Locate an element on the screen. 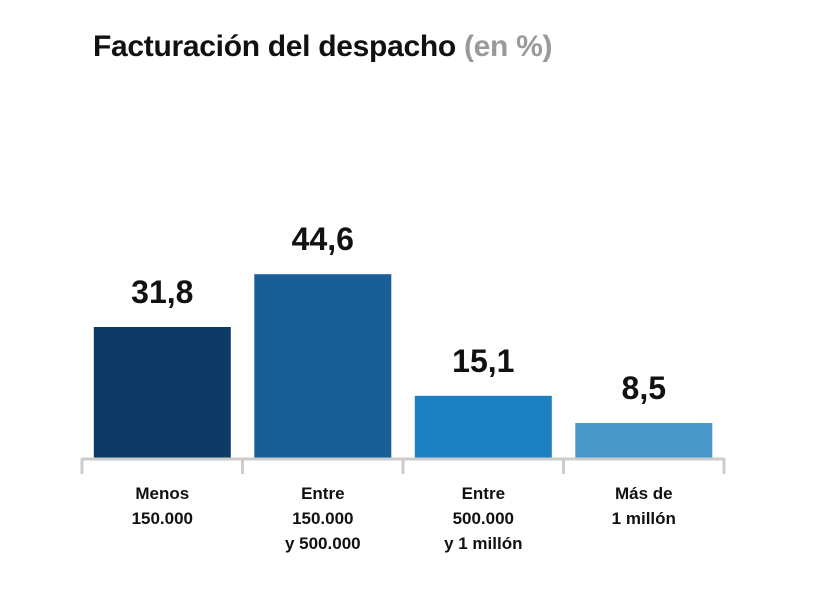 The height and width of the screenshot is (610, 815). category-label-line: 500.000 is located at coordinates (483, 518).